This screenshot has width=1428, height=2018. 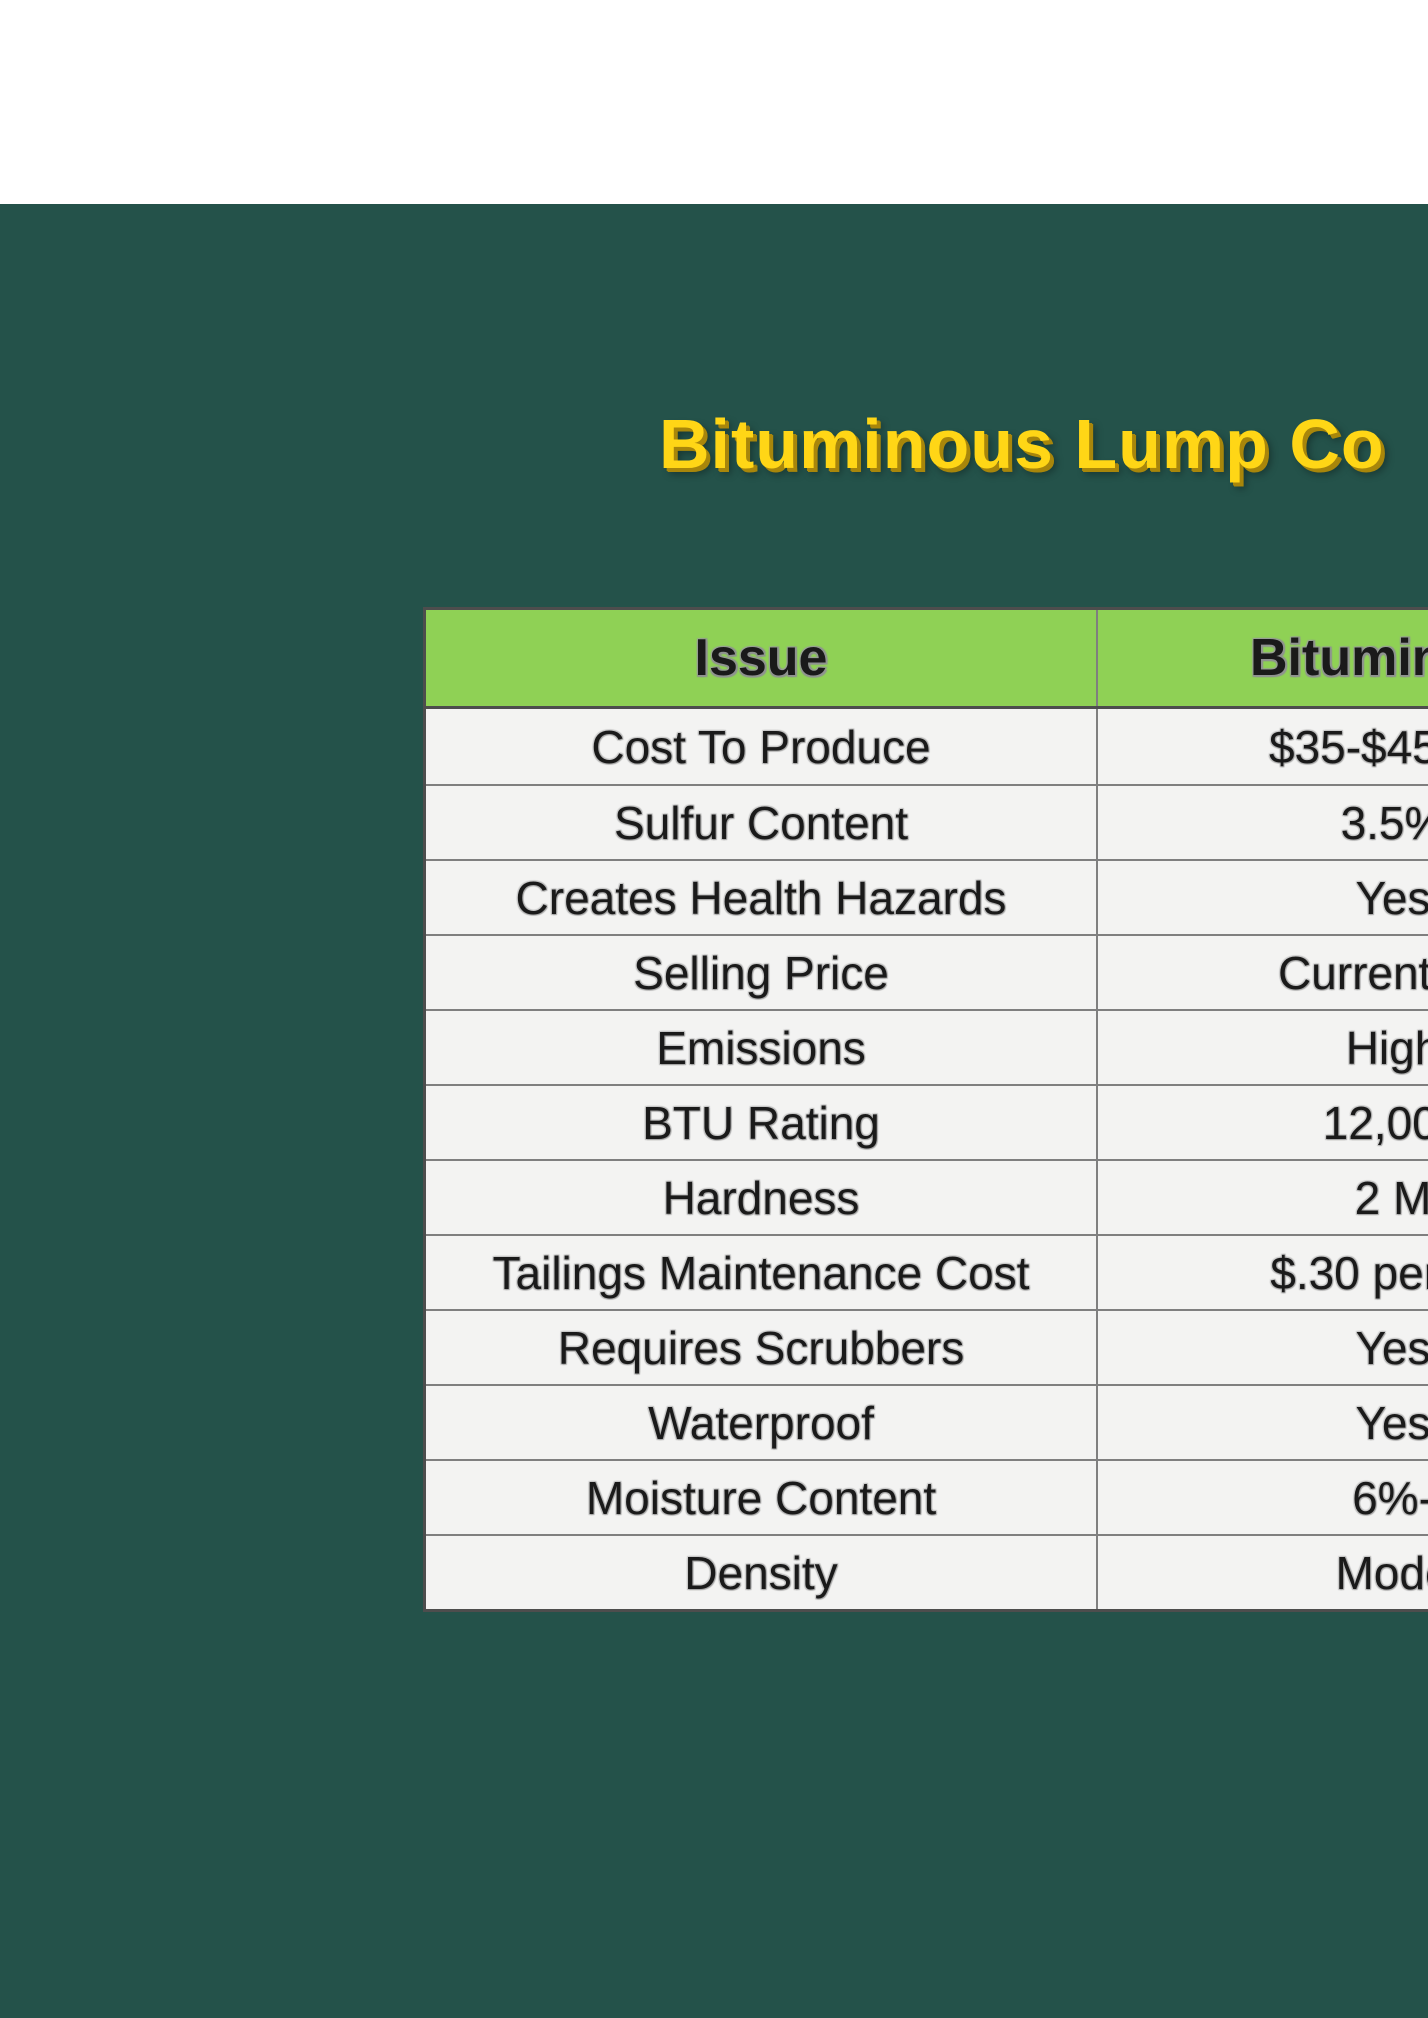 What do you see at coordinates (1352, 972) in the screenshot?
I see `value-cell: Current Ma` at bounding box center [1352, 972].